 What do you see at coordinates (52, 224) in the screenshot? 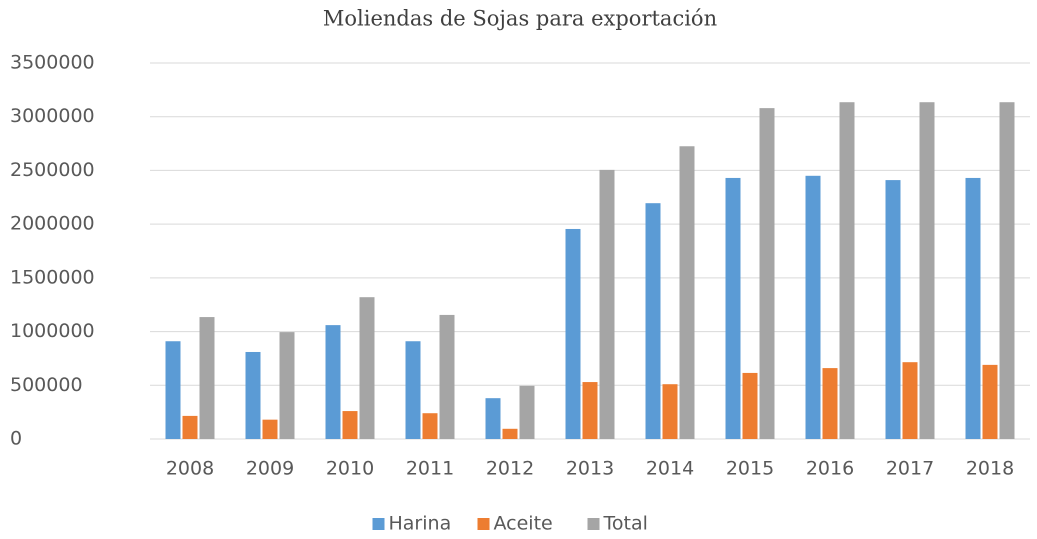
I see `y-tick-label: 2000000` at bounding box center [52, 224].